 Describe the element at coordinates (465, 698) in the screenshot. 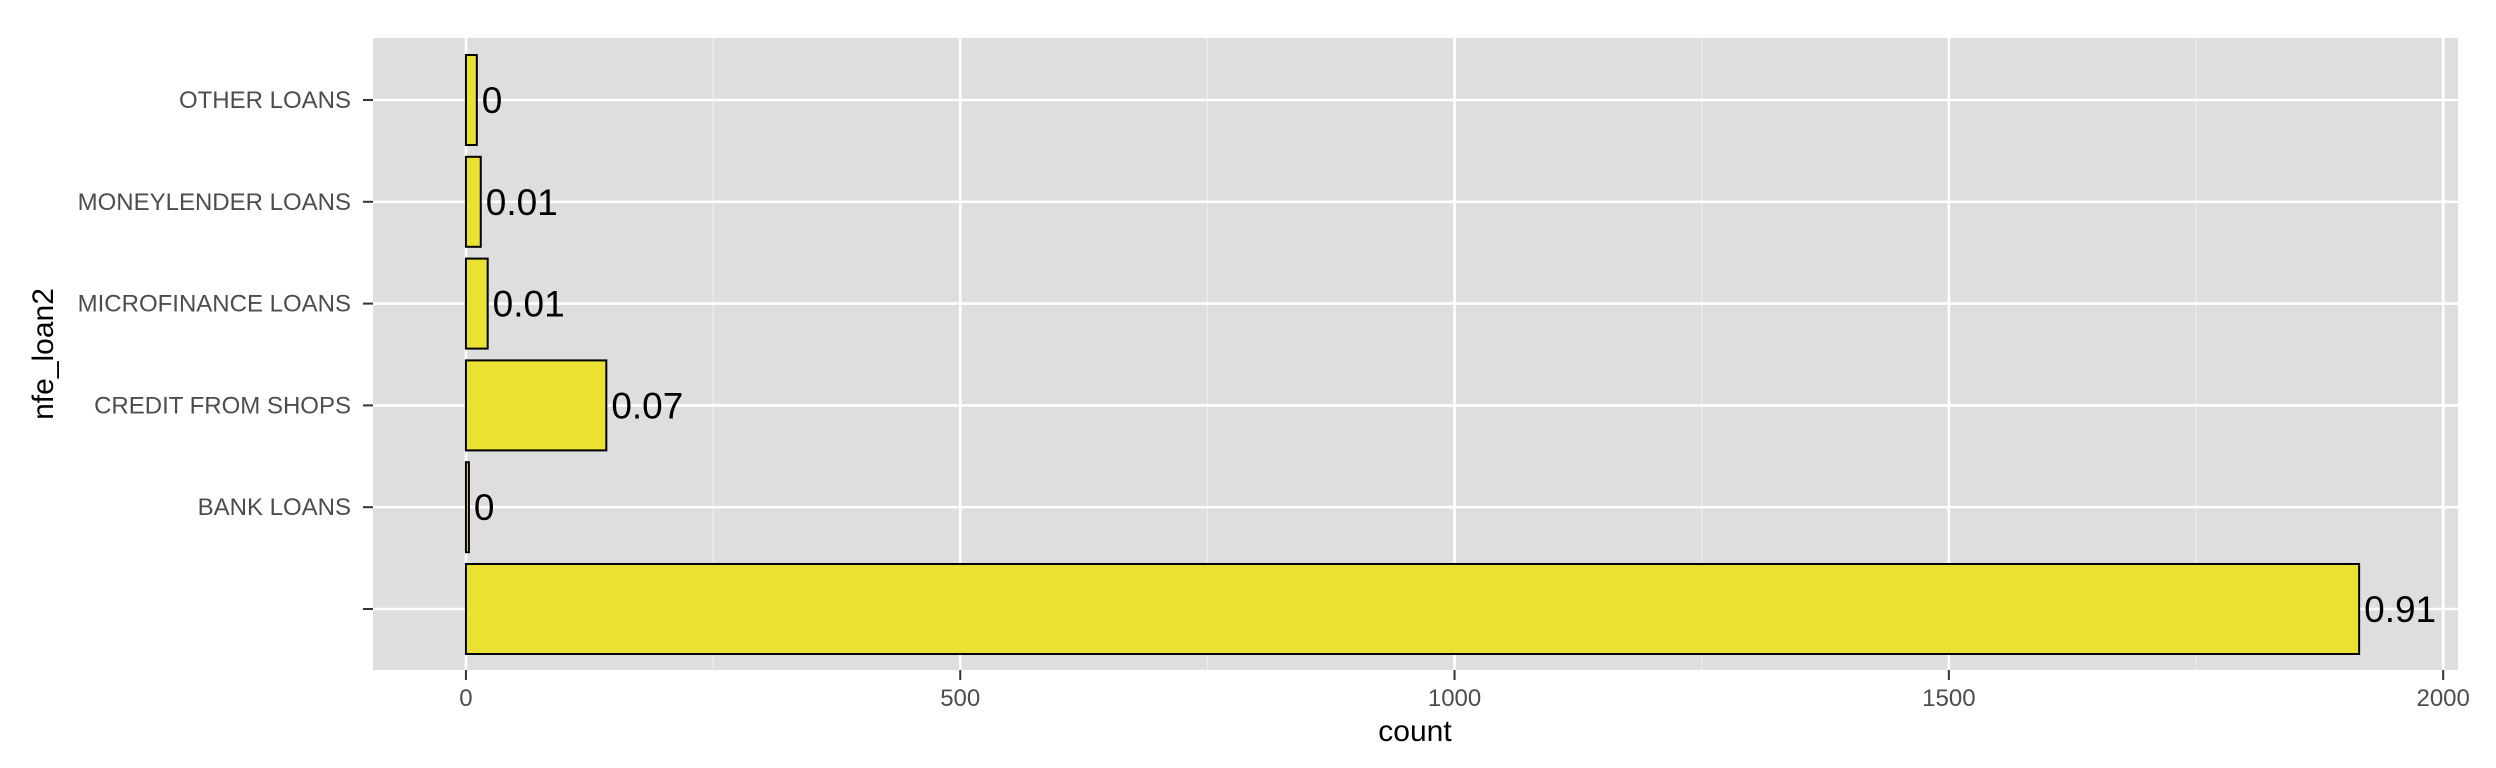

I see `x-tick-label: 0` at that location.